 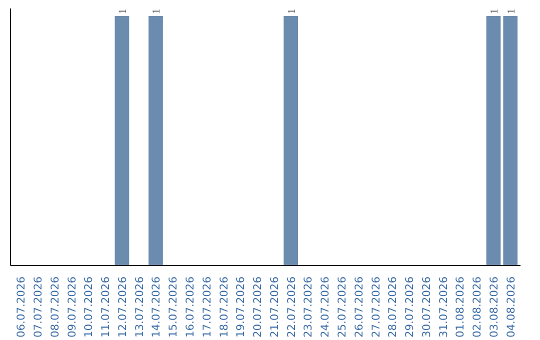 What do you see at coordinates (493, 307) in the screenshot?
I see `x-tick-label: 03.08.2026` at bounding box center [493, 307].